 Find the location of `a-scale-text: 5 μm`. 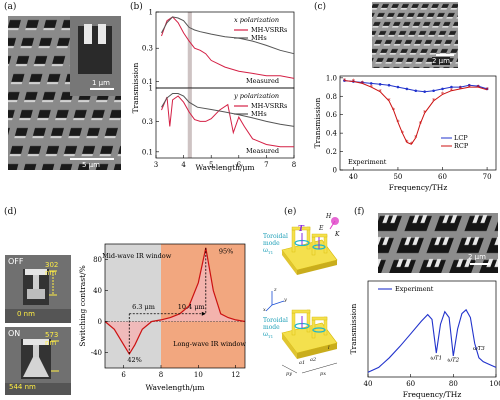

a-scale-text: 5 μm is located at coordinates (91, 165).